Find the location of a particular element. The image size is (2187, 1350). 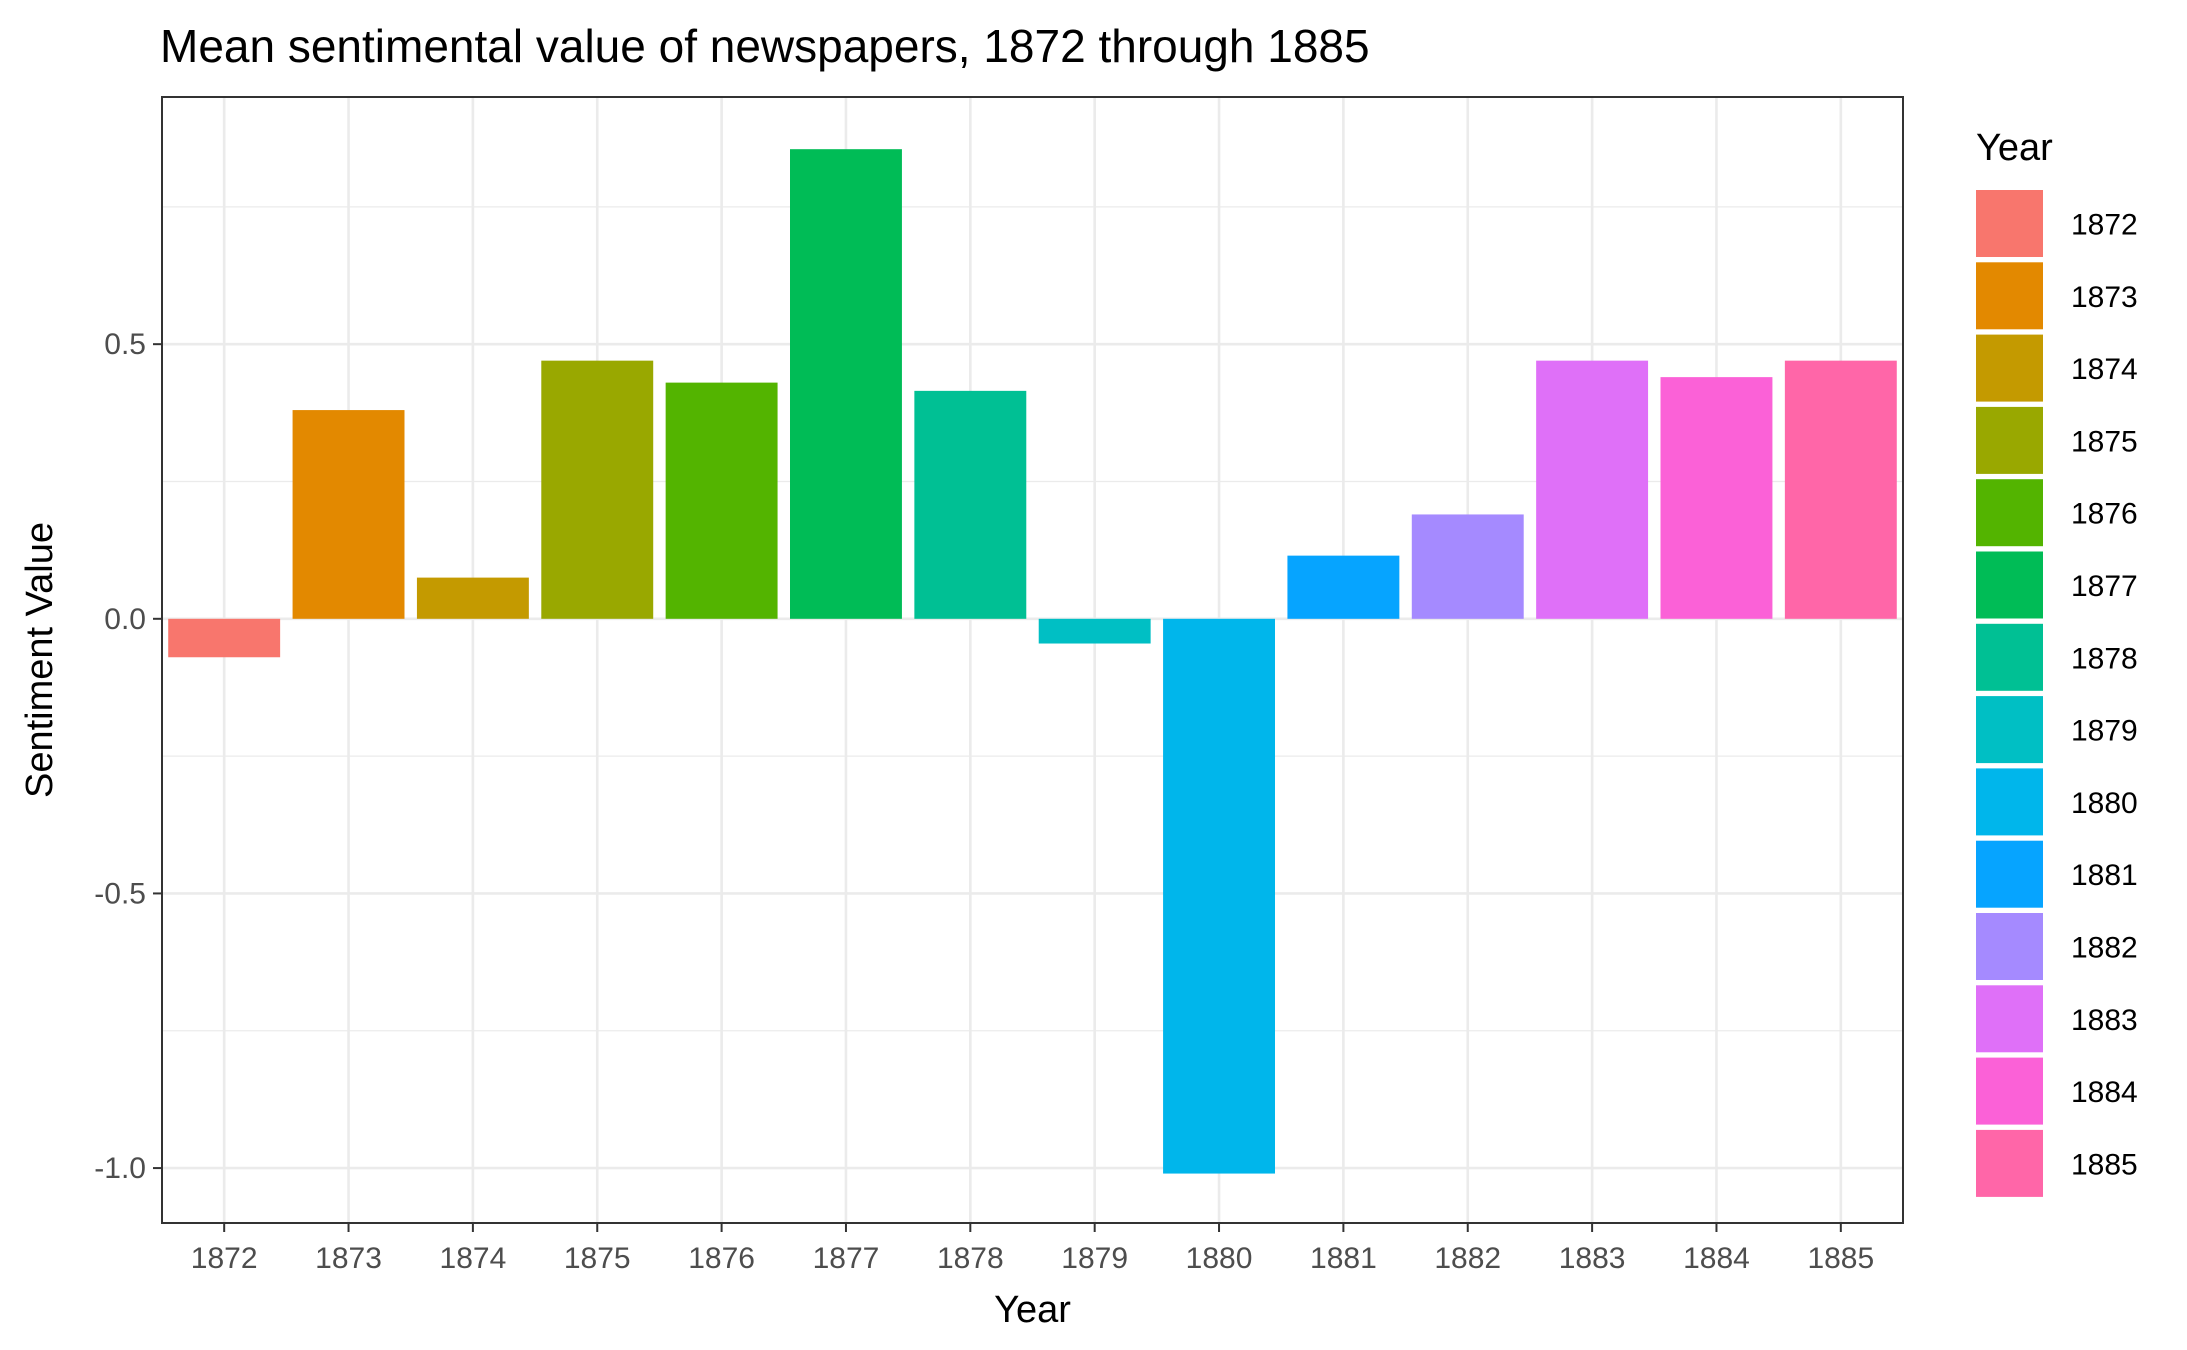

x-tick-label: 1884 is located at coordinates (1716, 1258).